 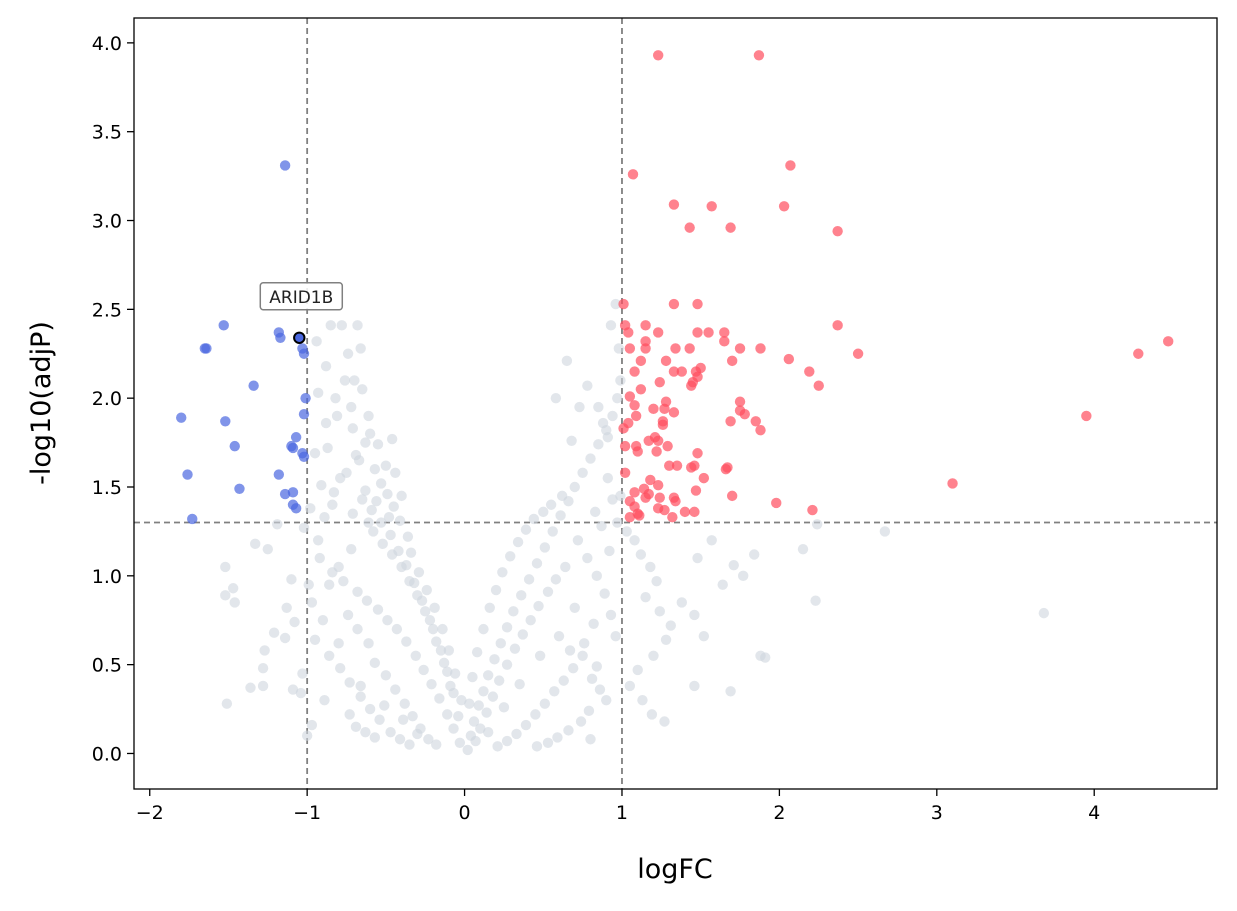 I want to click on annotation: ARID1B, so click(x=301, y=313).